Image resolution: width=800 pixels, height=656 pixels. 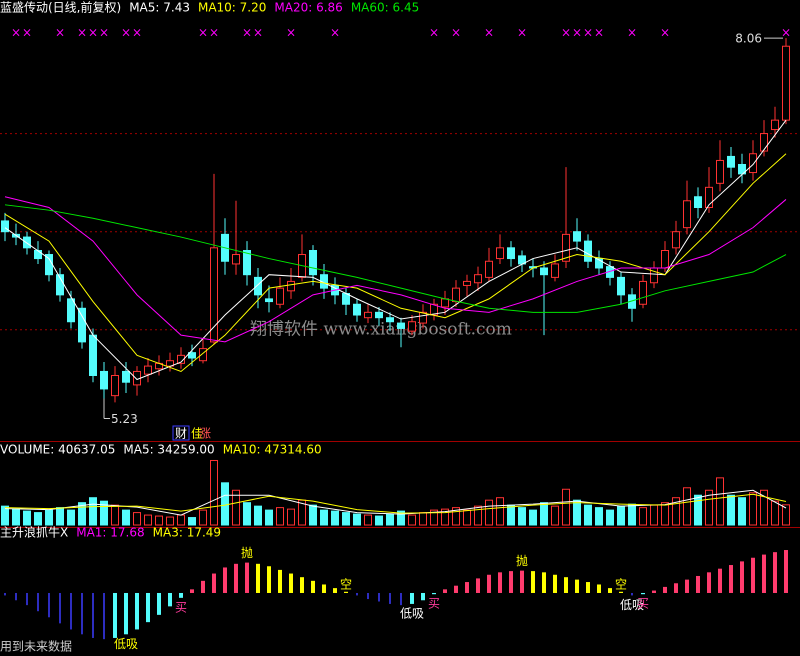 What do you see at coordinates (168, 450) in the screenshot?
I see `legend-text: MA5: 34259.00` at bounding box center [168, 450].